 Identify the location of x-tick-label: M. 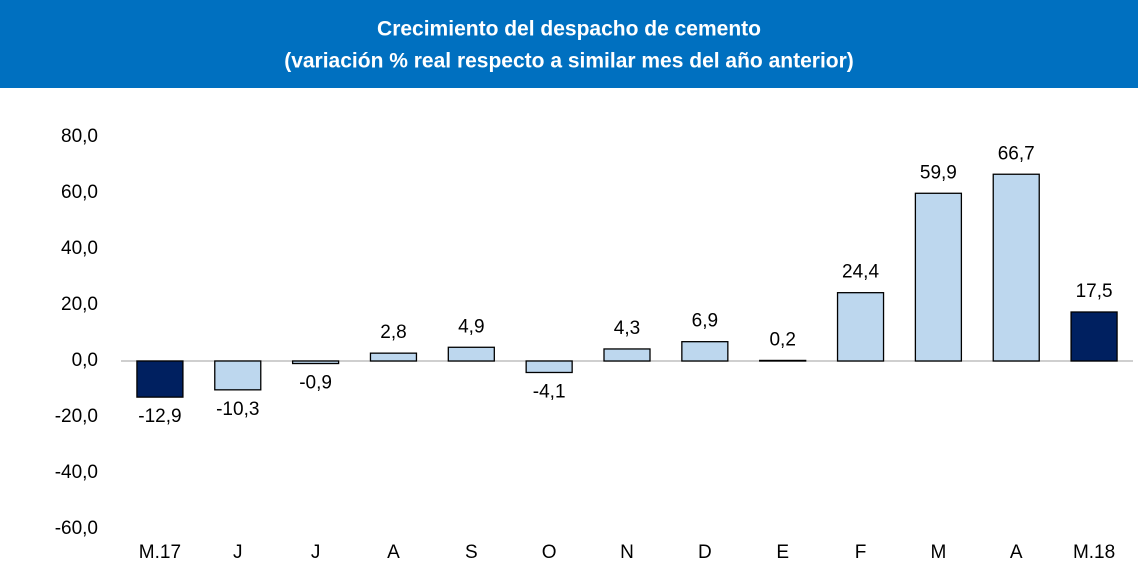
(938, 552).